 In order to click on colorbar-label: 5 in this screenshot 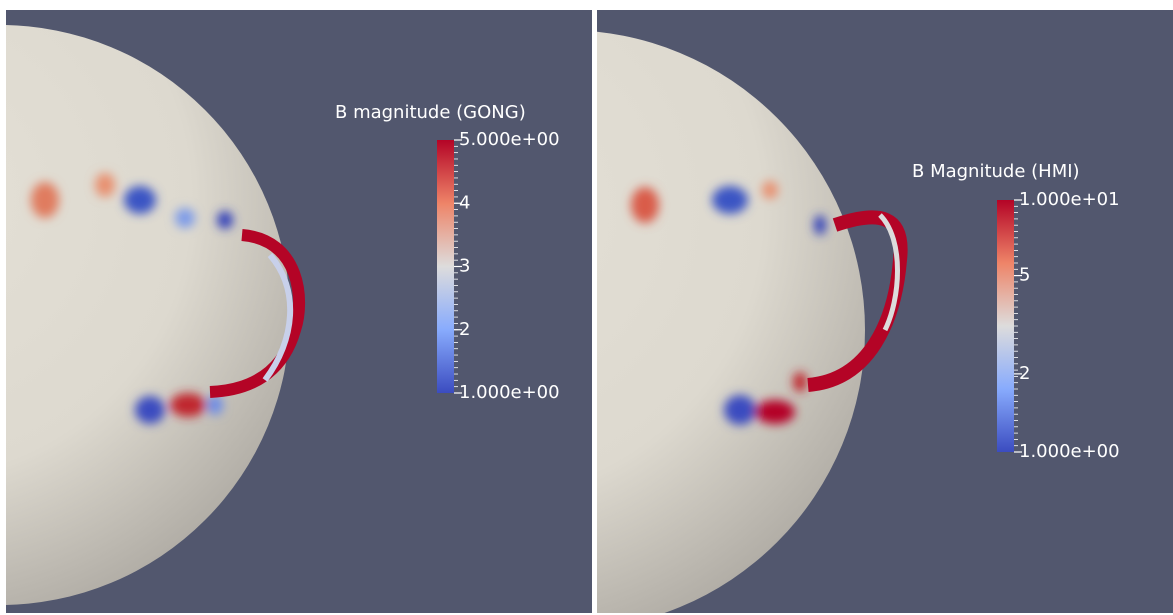, I will do `click(1024, 275)`.